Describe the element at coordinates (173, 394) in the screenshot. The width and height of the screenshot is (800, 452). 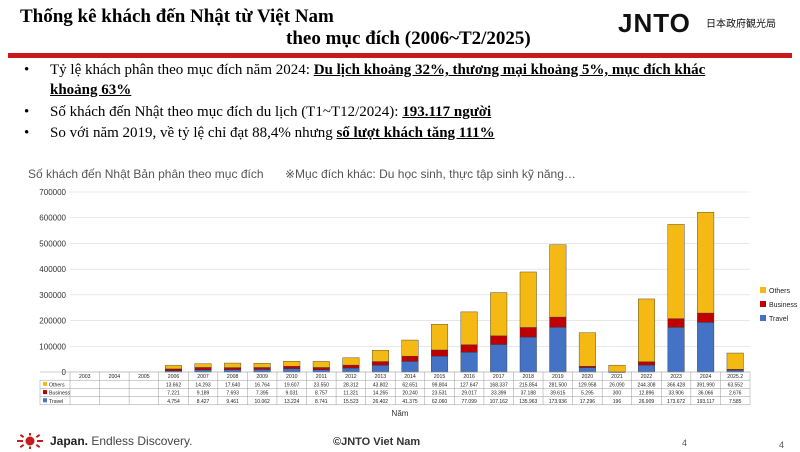
I see `data-label: 7.221` at that location.